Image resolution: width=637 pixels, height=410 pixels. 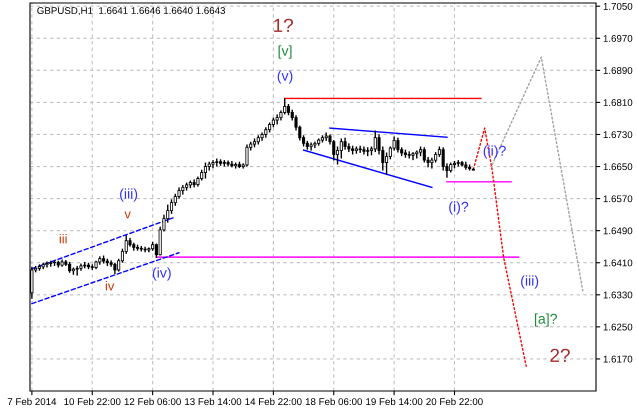 What do you see at coordinates (618, 327) in the screenshot?
I see `y-tick-label: 1.6250` at bounding box center [618, 327].